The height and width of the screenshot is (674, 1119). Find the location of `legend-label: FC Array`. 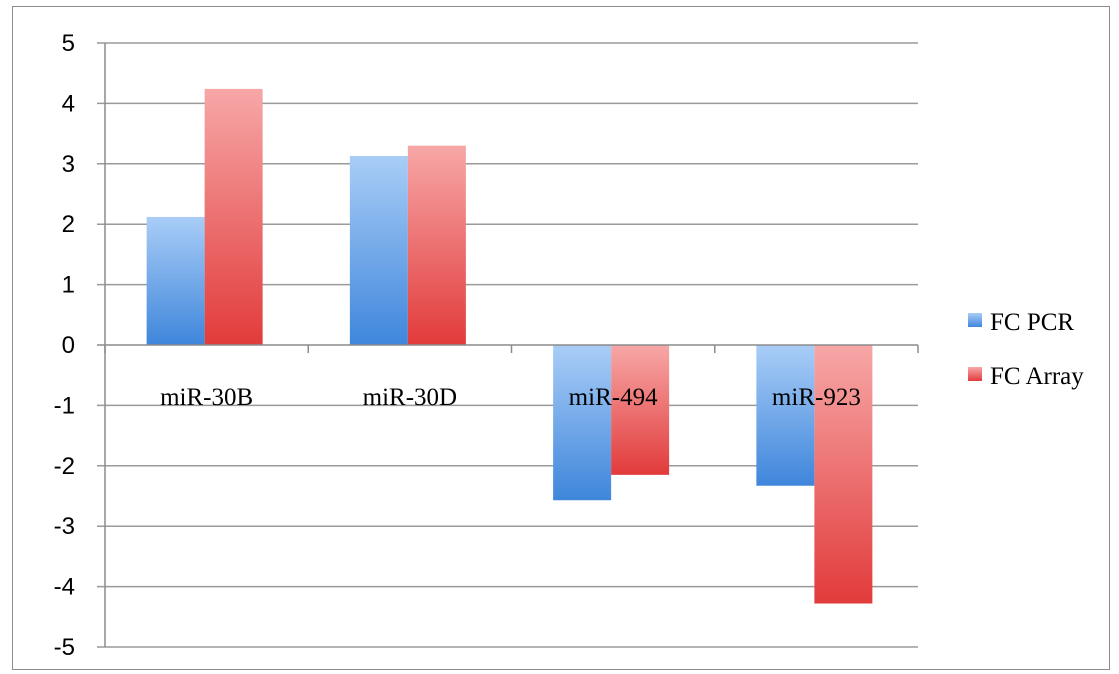

legend-label: FC Array is located at coordinates (1037, 376).